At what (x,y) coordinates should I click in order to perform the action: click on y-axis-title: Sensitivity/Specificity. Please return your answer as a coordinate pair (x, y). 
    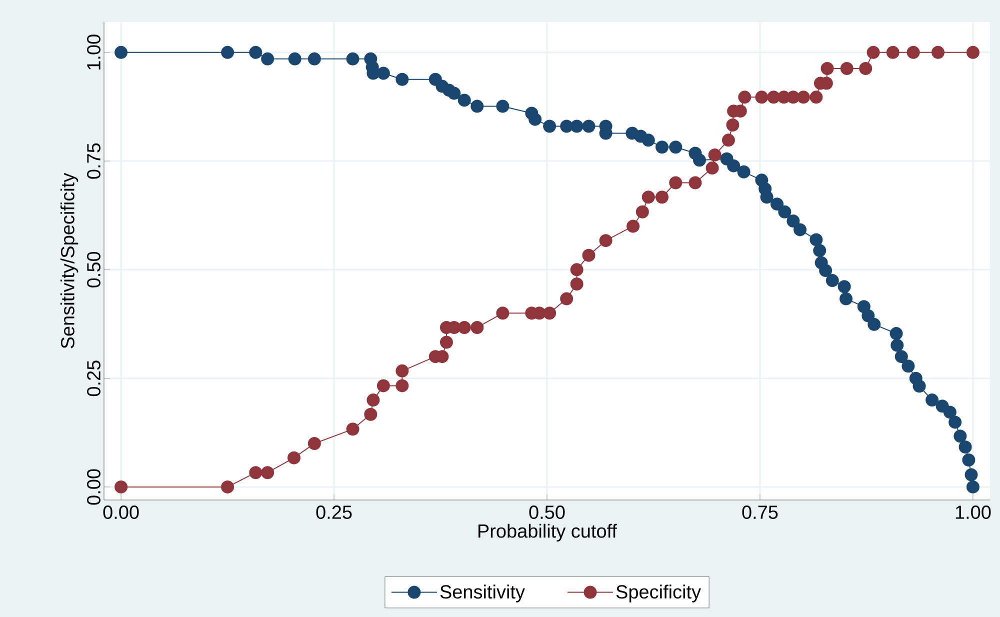
    Looking at the image, I should click on (69, 260).